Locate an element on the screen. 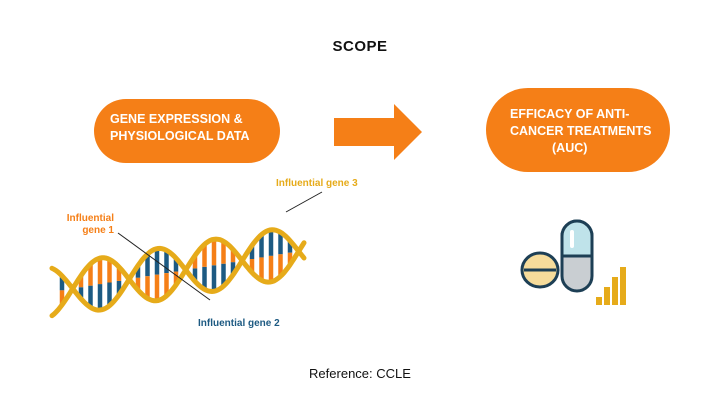 The height and width of the screenshot is (405, 720). output-line-2: CANCER TREATMENTS is located at coordinates (581, 131).